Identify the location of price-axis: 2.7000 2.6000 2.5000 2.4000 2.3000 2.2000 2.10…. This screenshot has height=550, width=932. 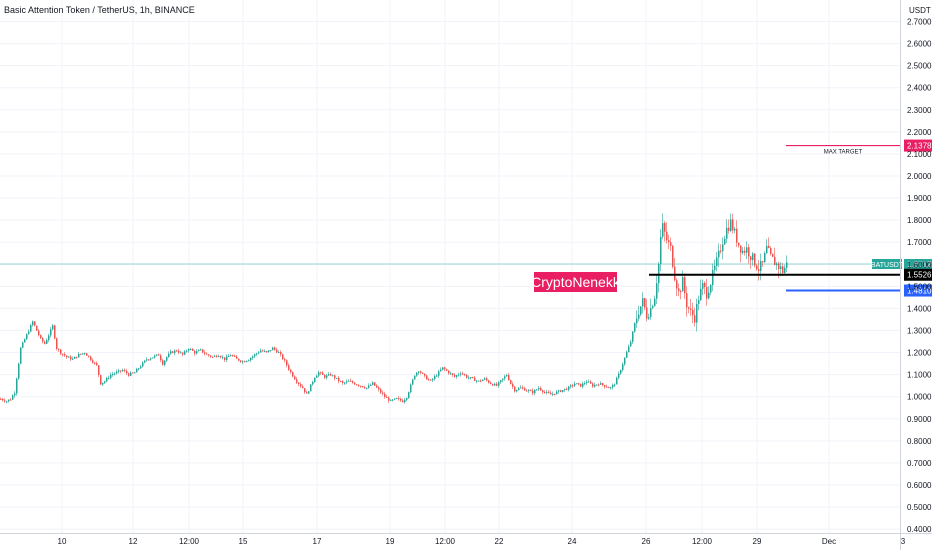
(916, 275).